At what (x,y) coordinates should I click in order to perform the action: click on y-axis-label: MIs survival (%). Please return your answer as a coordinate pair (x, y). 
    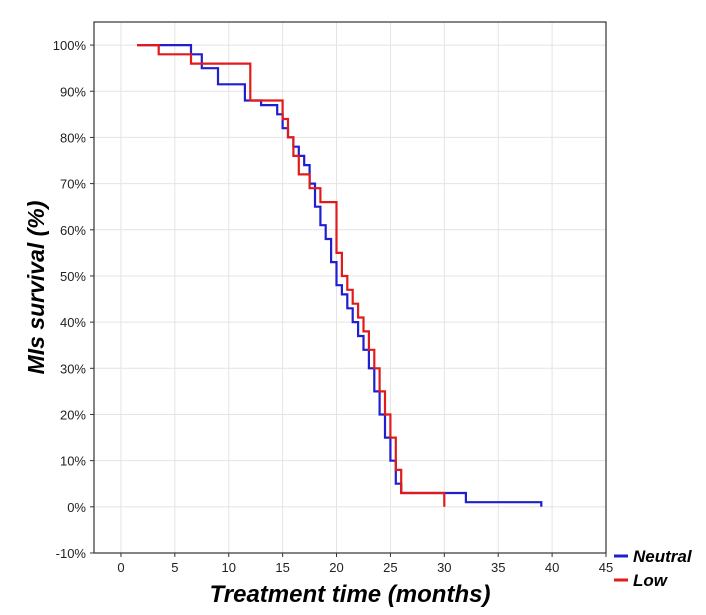
    Looking at the image, I should click on (36, 288).